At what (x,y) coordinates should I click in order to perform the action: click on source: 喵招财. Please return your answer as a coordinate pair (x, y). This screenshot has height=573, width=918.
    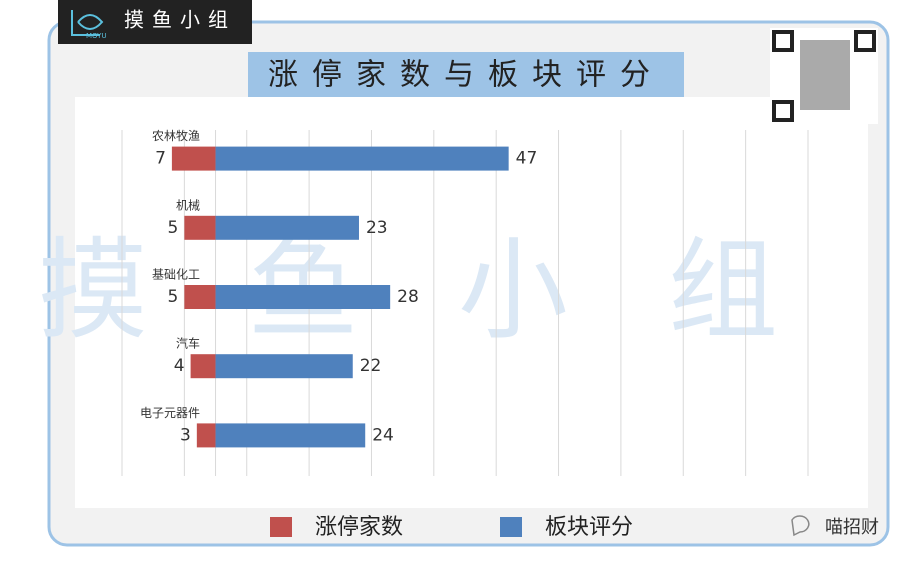
    Looking at the image, I should click on (852, 527).